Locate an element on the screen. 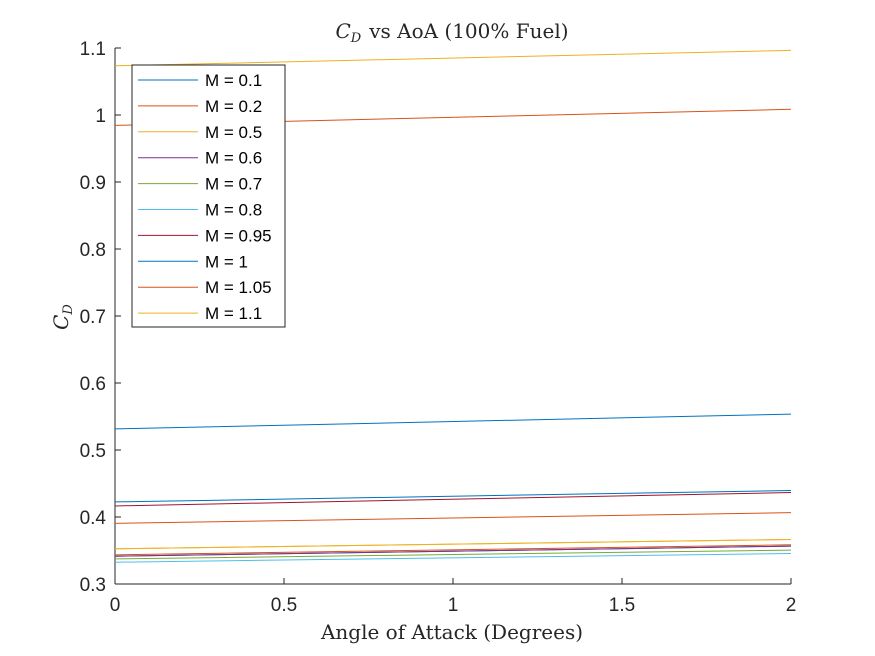  legend-entry-label: M = 0.5 is located at coordinates (233, 132).